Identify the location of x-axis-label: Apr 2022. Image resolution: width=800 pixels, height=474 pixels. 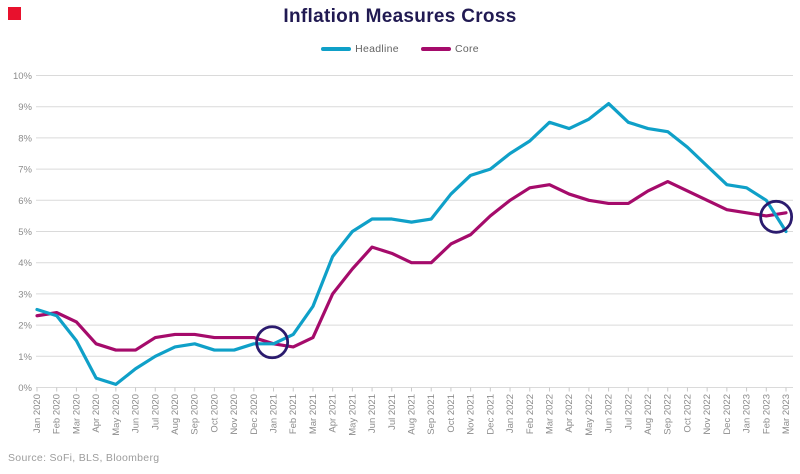
(569, 413).